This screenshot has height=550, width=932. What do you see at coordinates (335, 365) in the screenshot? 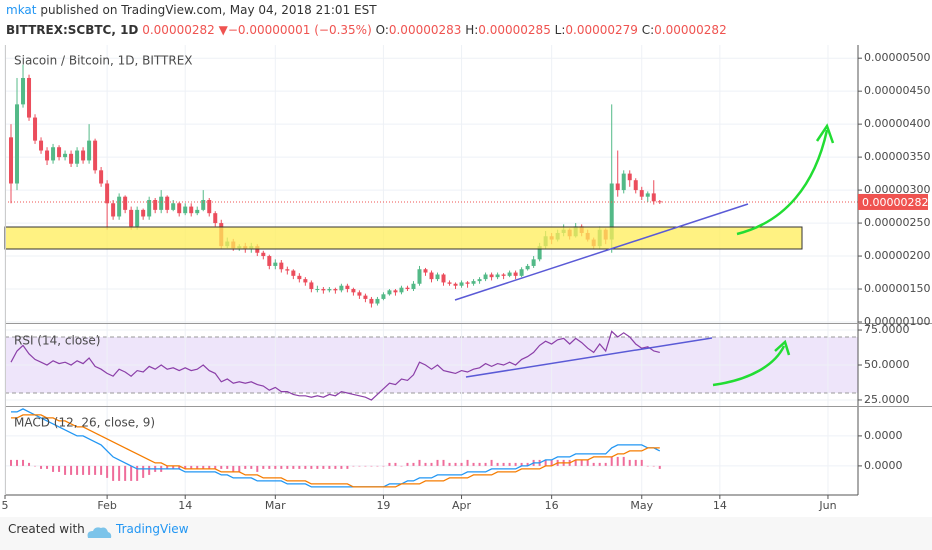
I see `rsi-line` at bounding box center [335, 365].